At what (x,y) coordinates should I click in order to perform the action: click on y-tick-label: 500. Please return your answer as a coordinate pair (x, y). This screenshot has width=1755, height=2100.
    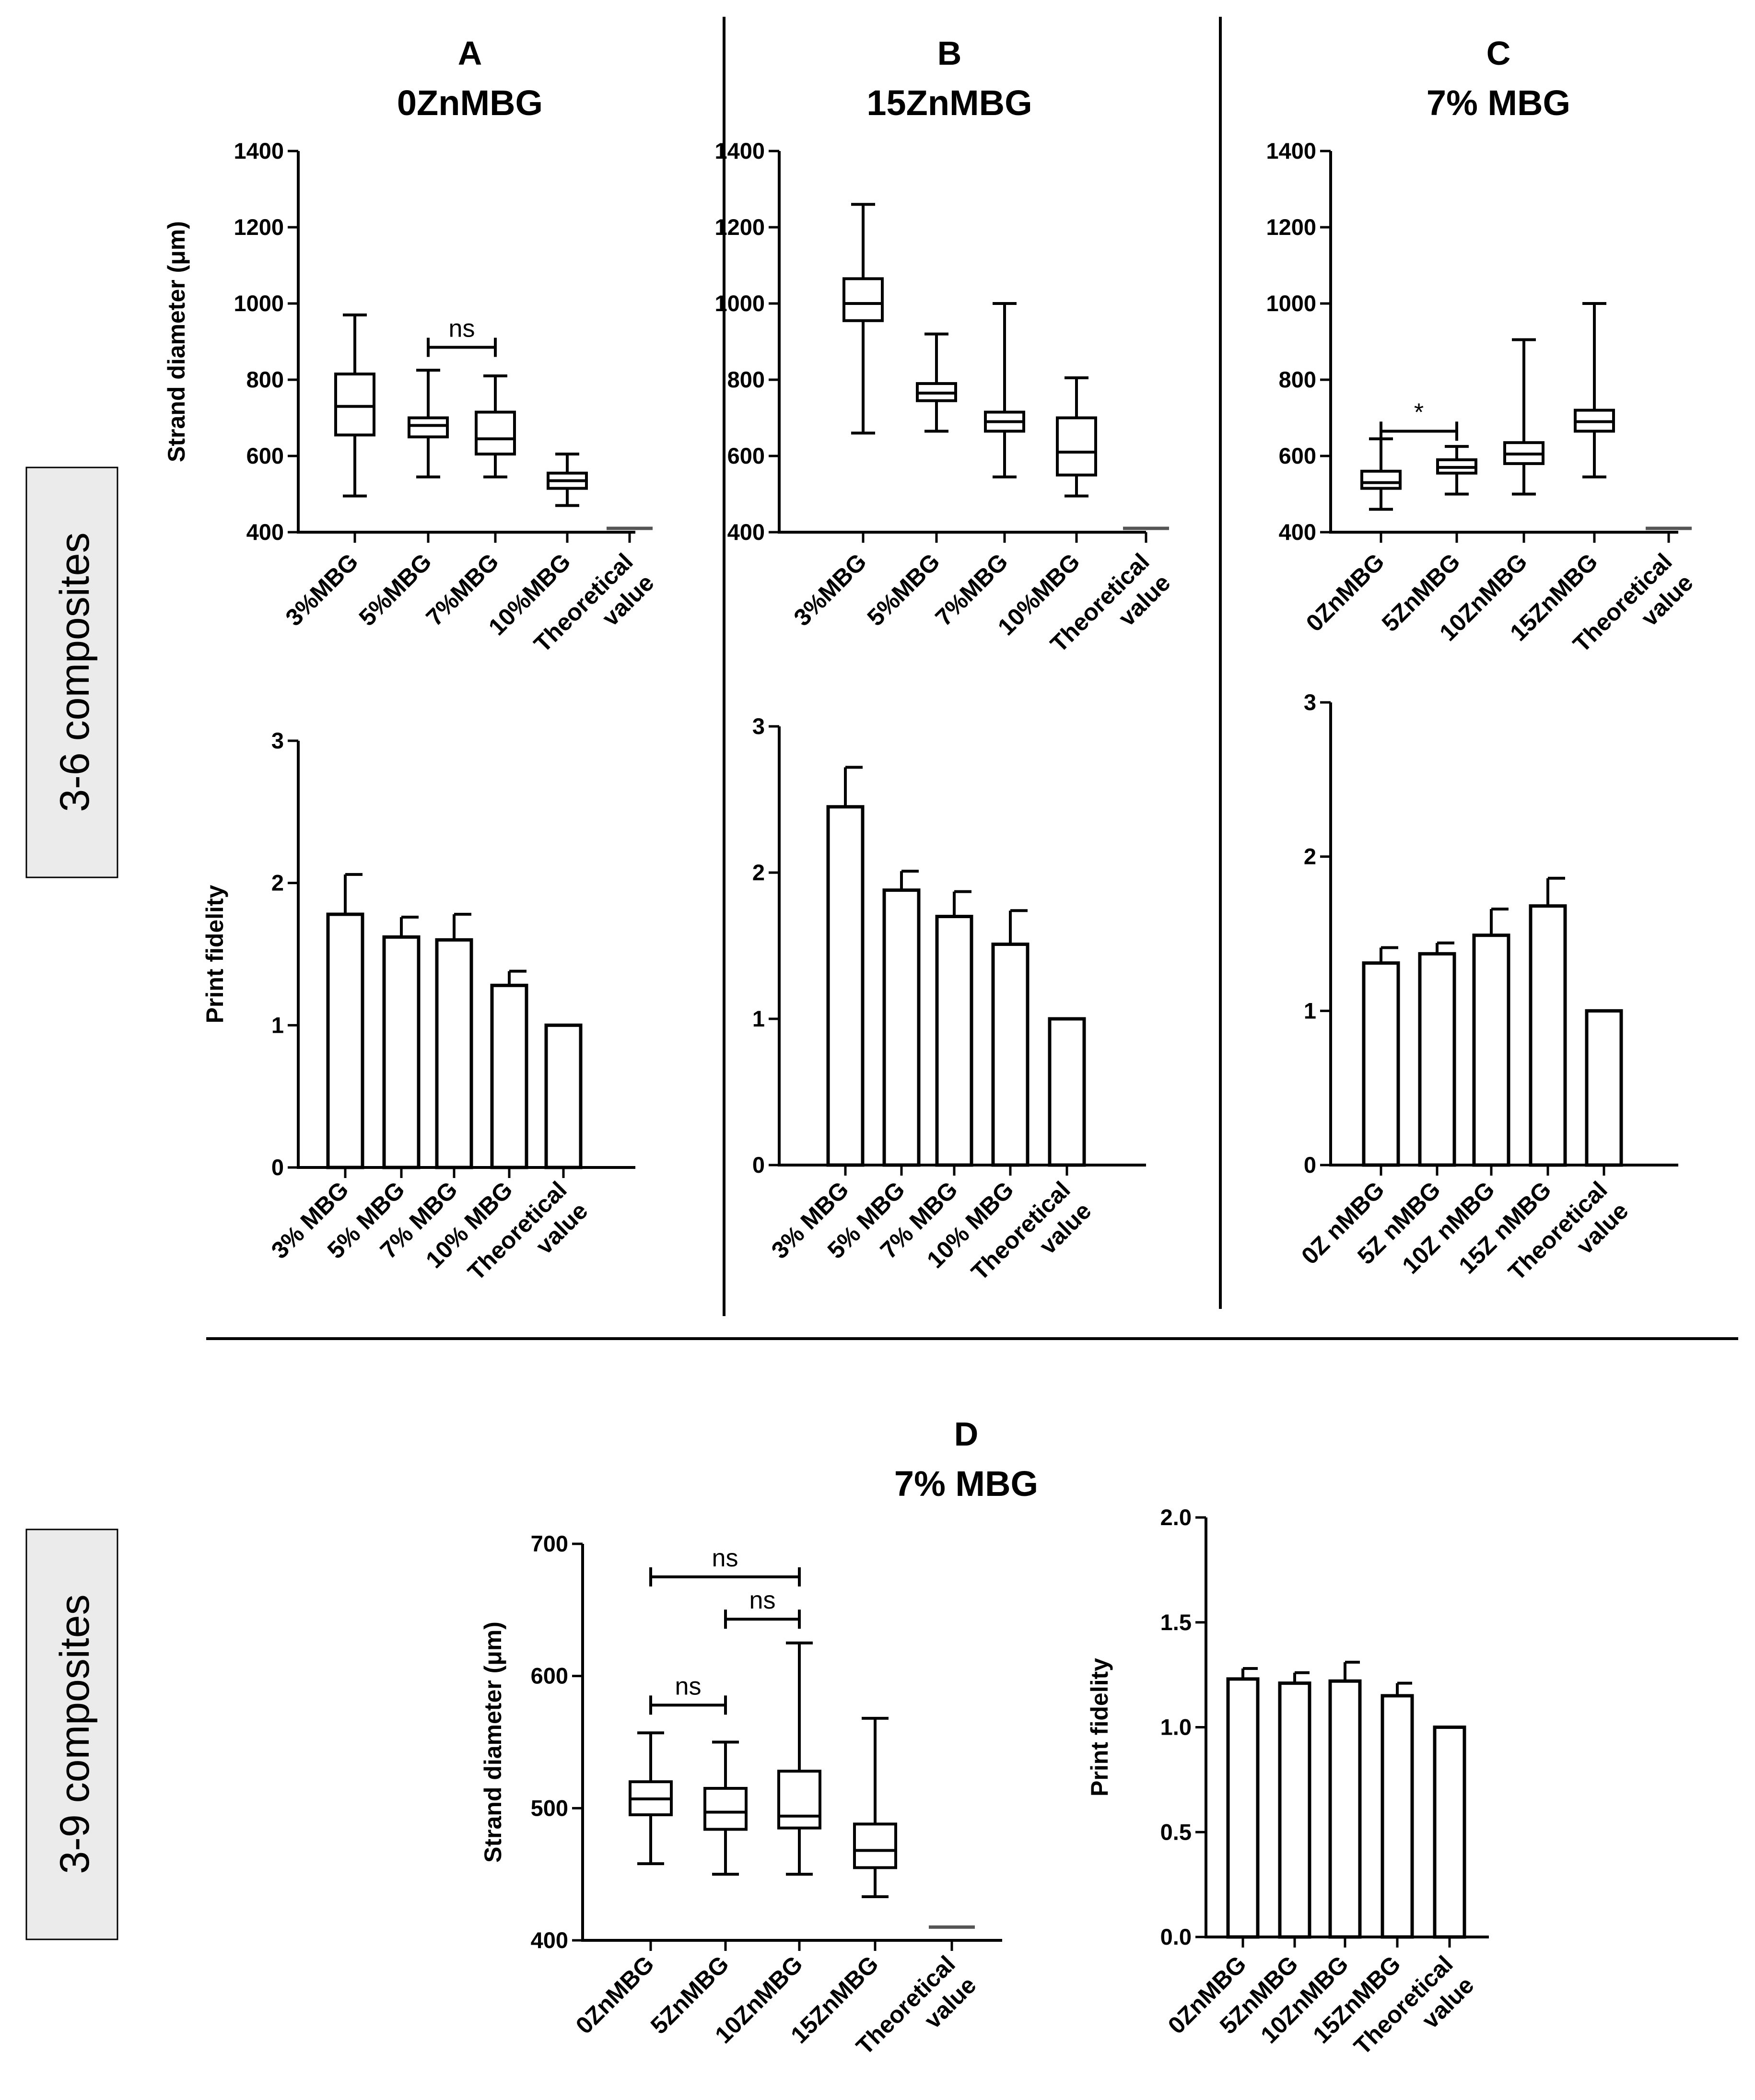
    Looking at the image, I should click on (549, 1807).